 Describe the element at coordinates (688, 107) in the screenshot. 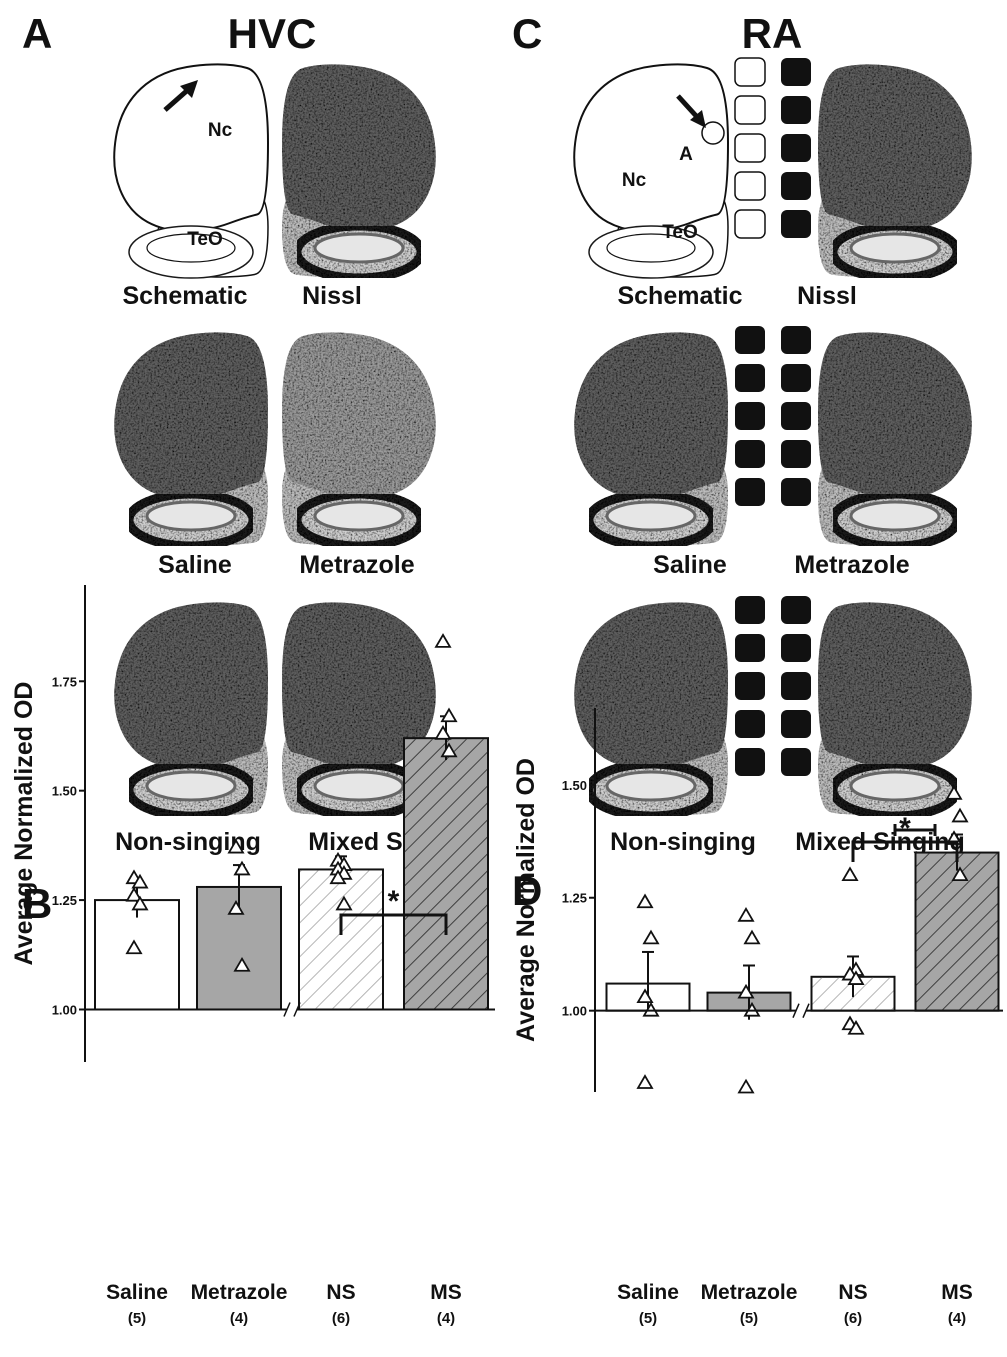

I see `arrow` at that location.